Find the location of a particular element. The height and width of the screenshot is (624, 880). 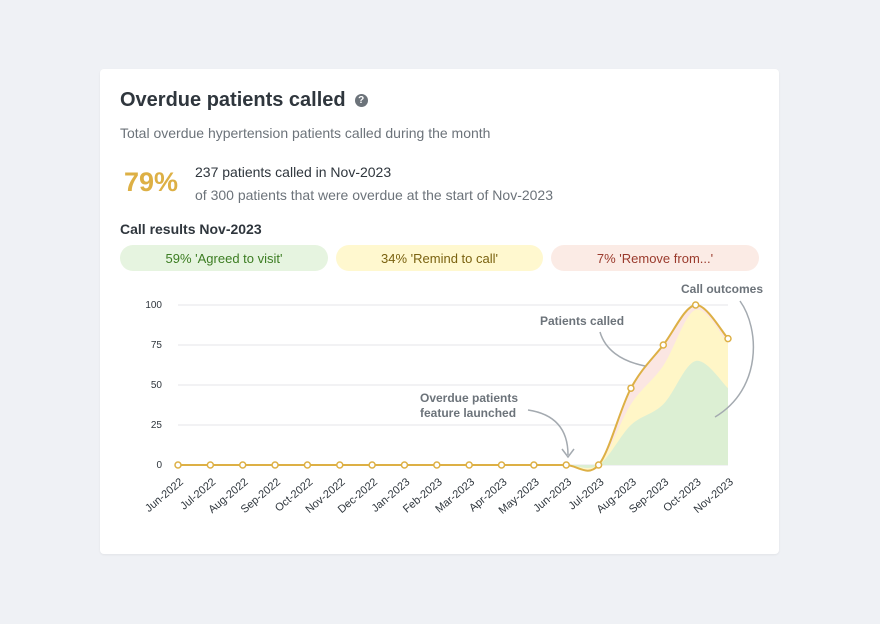

y-tick-label: 25 is located at coordinates (157, 425).